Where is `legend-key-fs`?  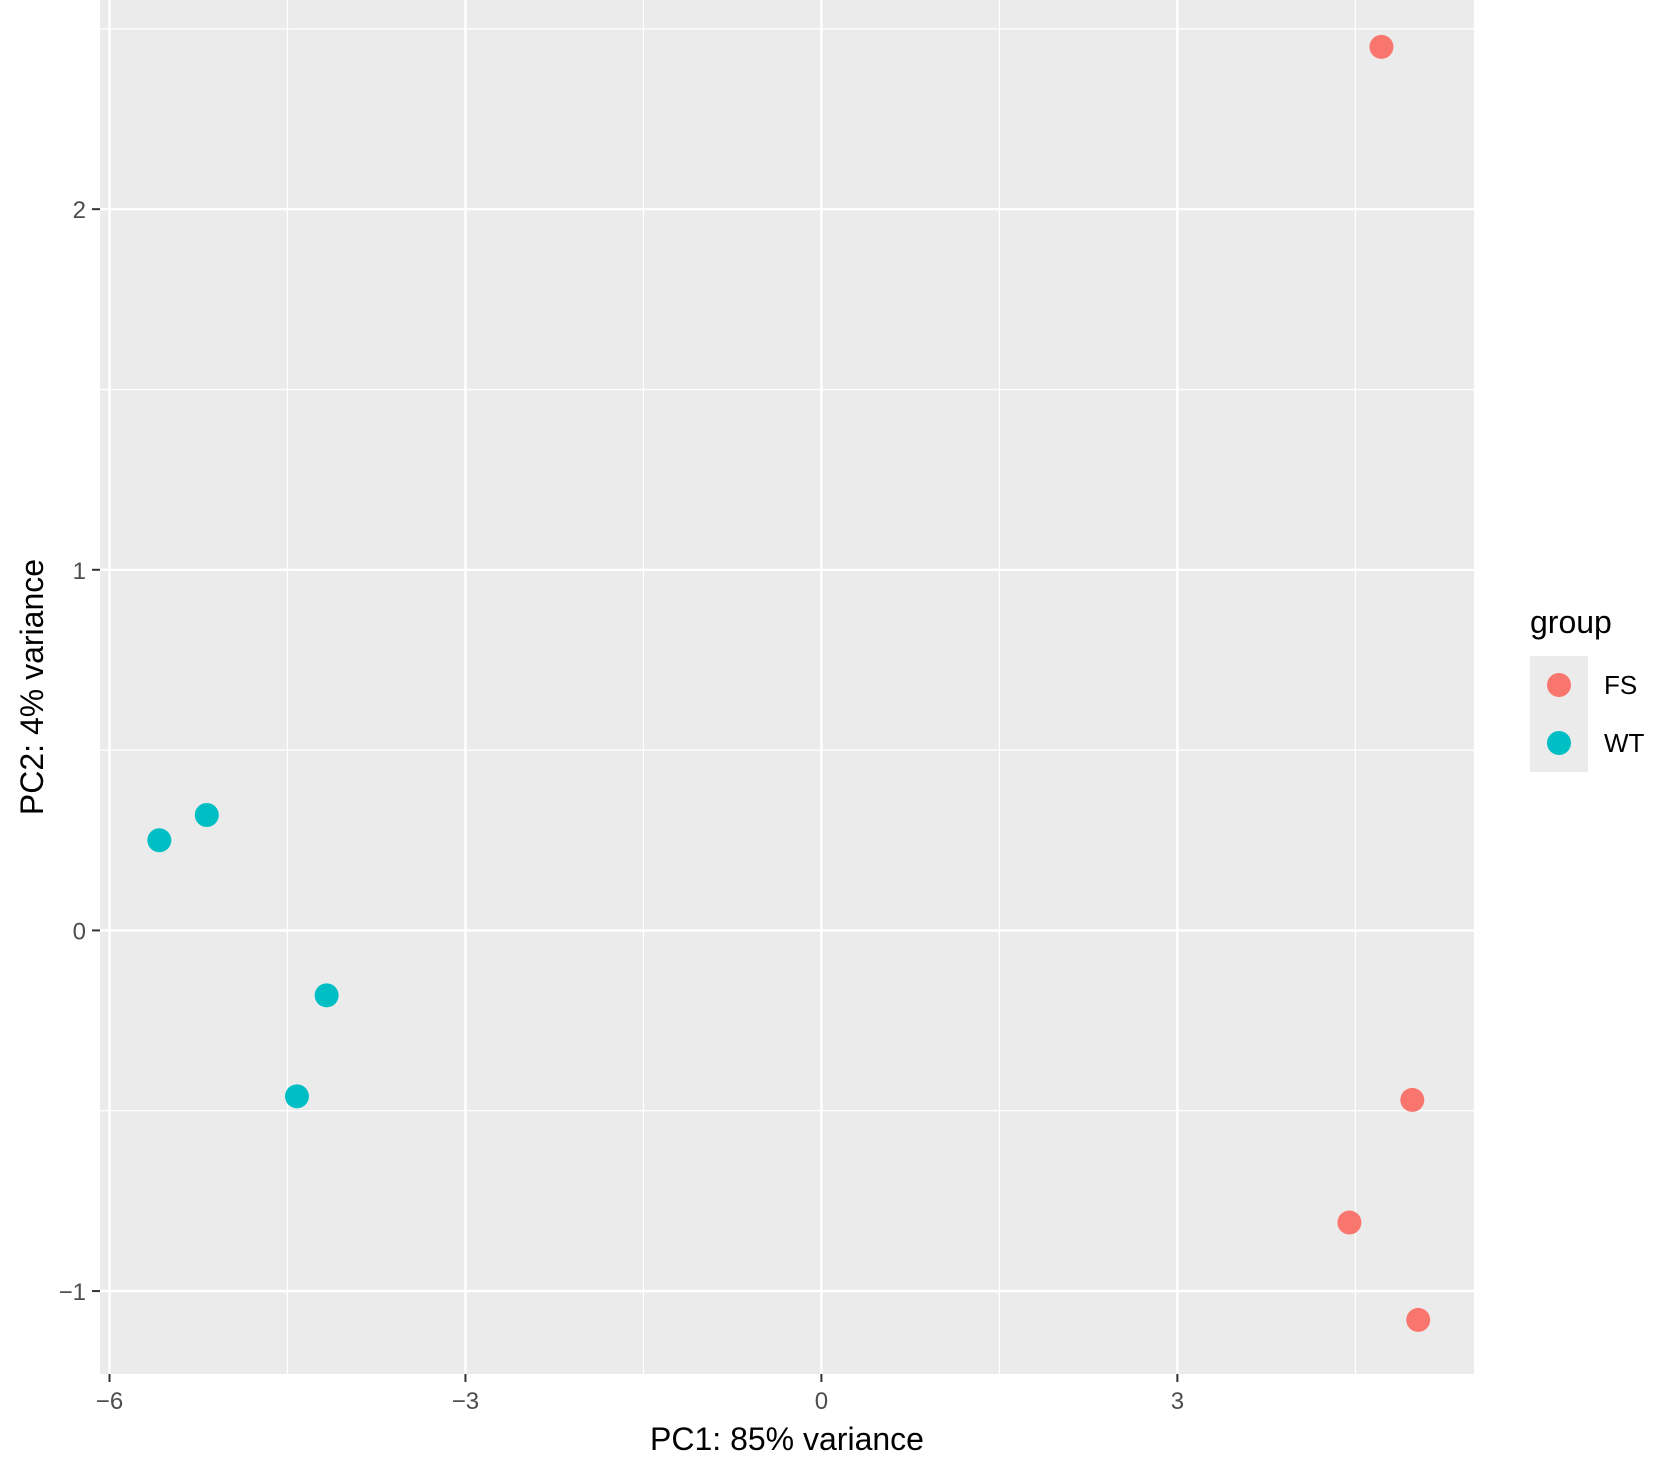
legend-key-fs is located at coordinates (1559, 685).